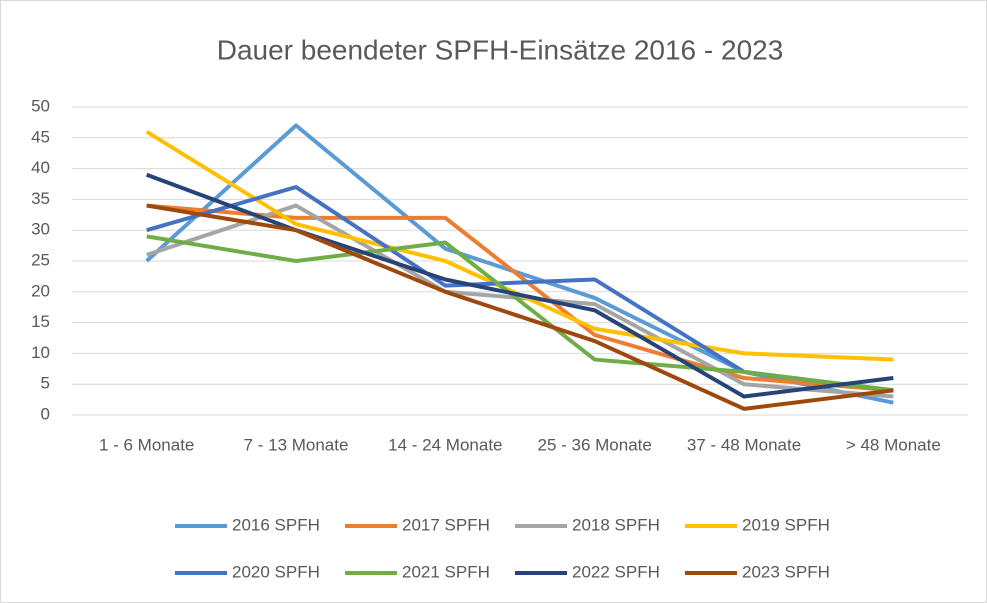 This screenshot has height=603, width=987. Describe the element at coordinates (445, 444) in the screenshot. I see `x-tick-label: 14 - 24 Monate` at that location.